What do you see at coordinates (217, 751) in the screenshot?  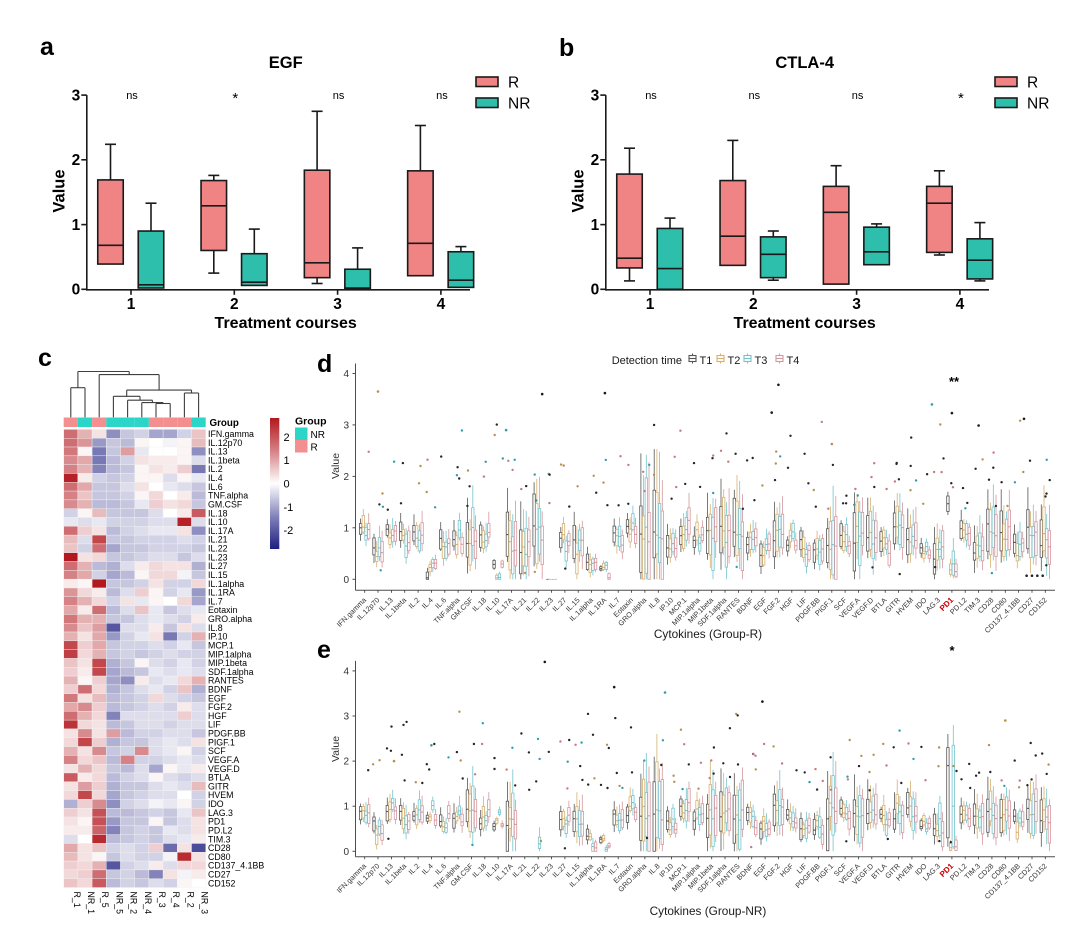 I see `svg-text: SCF` at bounding box center [217, 751].